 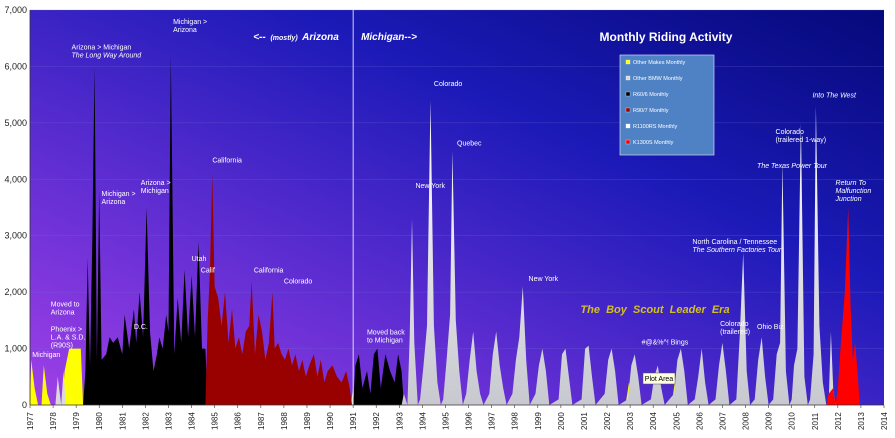 What do you see at coordinates (469, 143) in the screenshot?
I see `annotation-line: Quebec` at bounding box center [469, 143].